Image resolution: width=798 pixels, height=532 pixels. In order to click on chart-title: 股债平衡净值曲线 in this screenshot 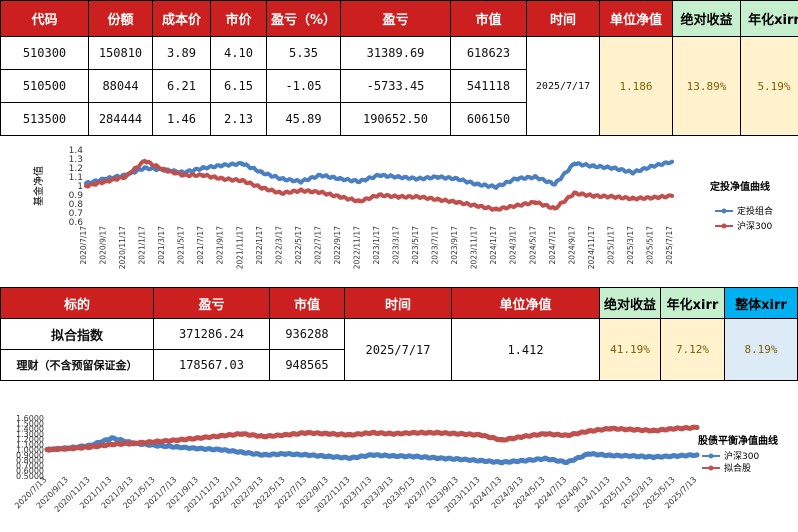, I will do `click(738, 440)`.